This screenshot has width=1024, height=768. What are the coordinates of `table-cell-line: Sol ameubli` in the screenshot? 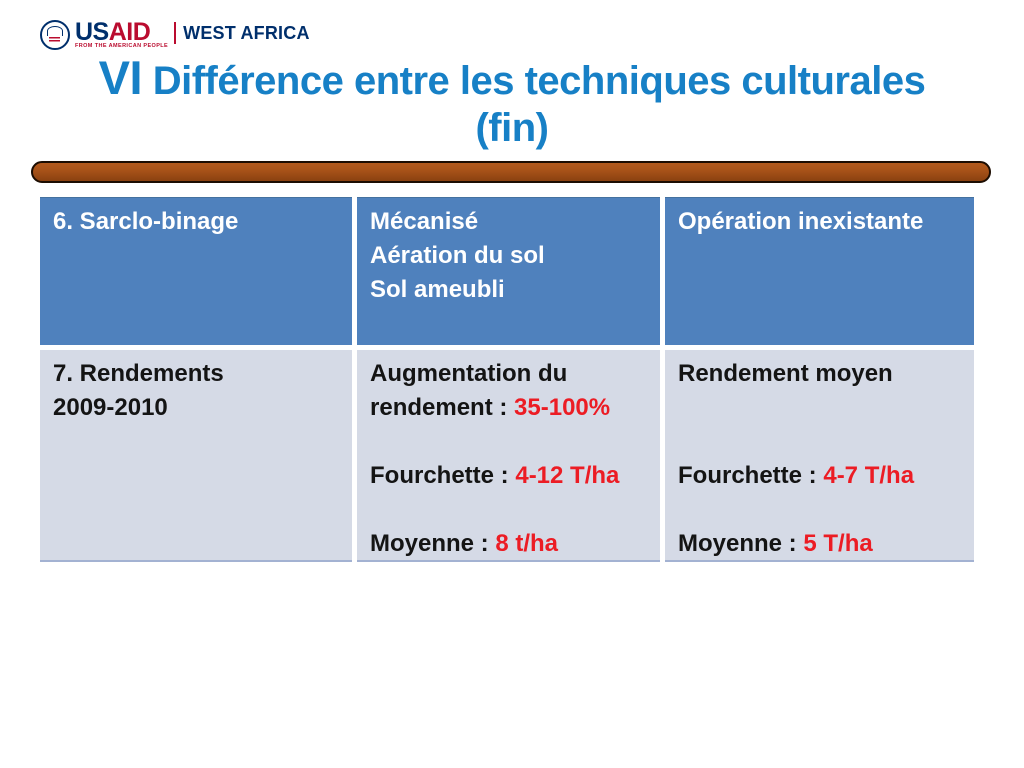 It's located at (437, 289).